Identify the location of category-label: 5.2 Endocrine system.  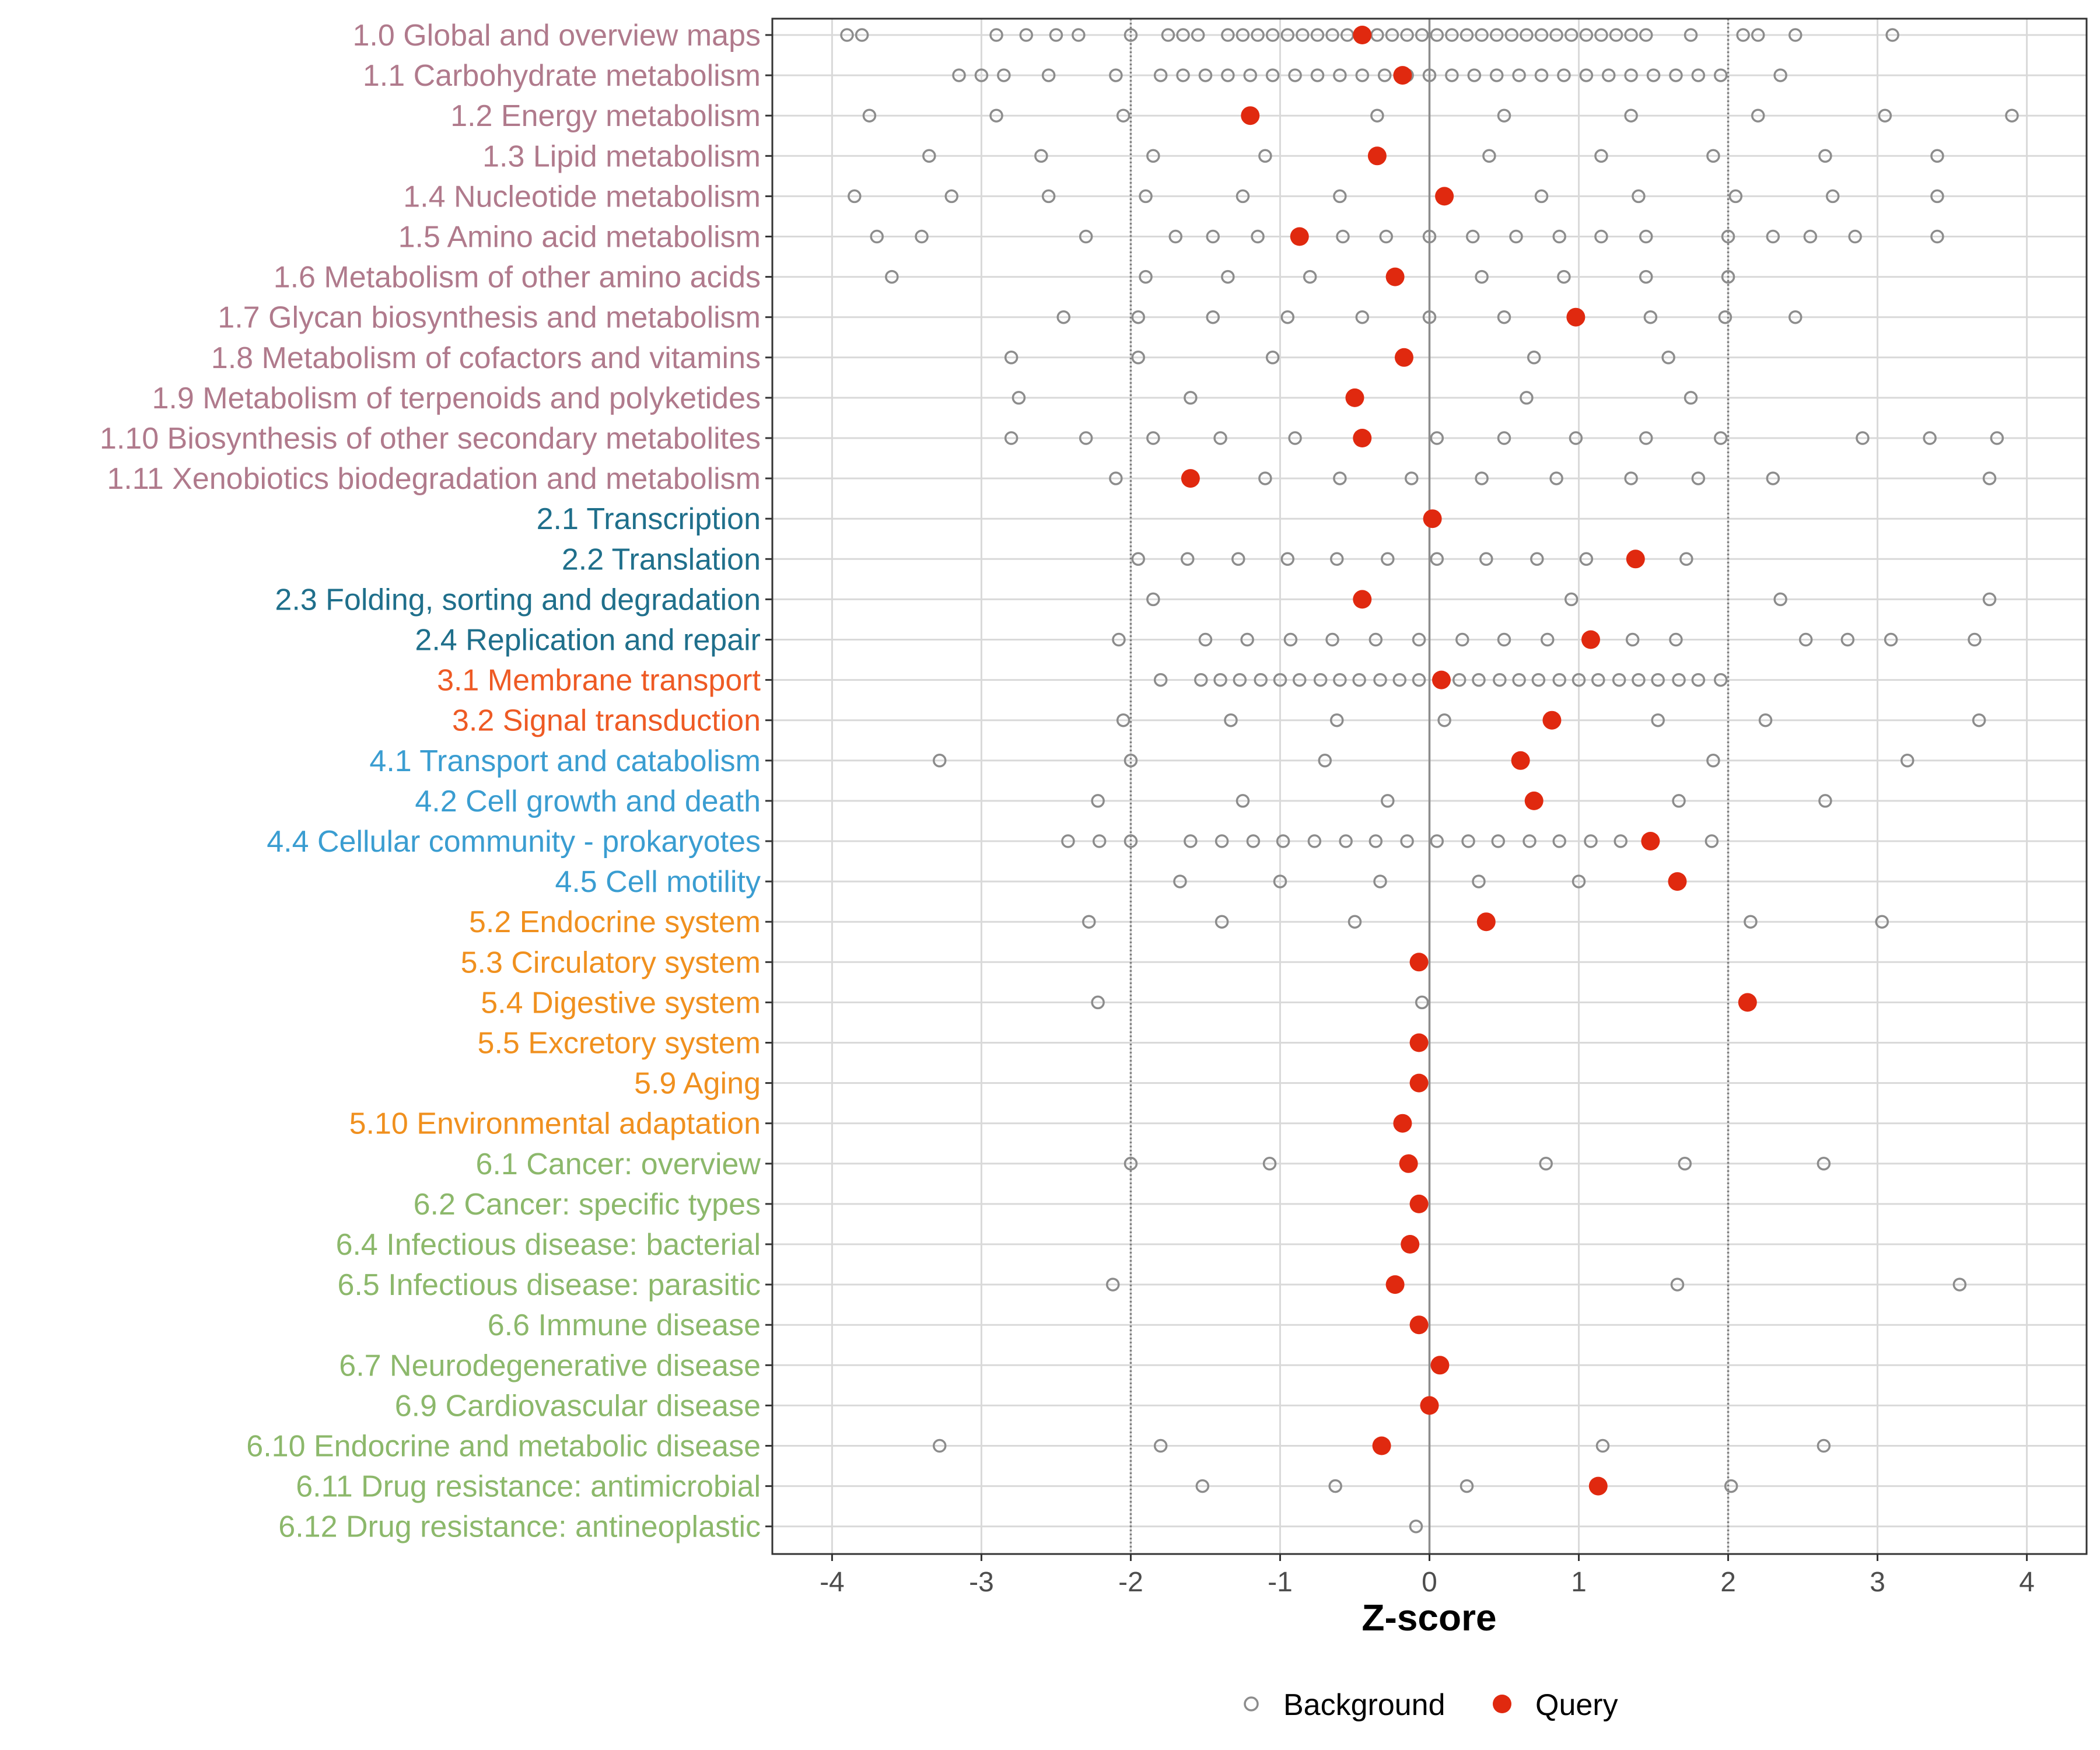
(615, 922).